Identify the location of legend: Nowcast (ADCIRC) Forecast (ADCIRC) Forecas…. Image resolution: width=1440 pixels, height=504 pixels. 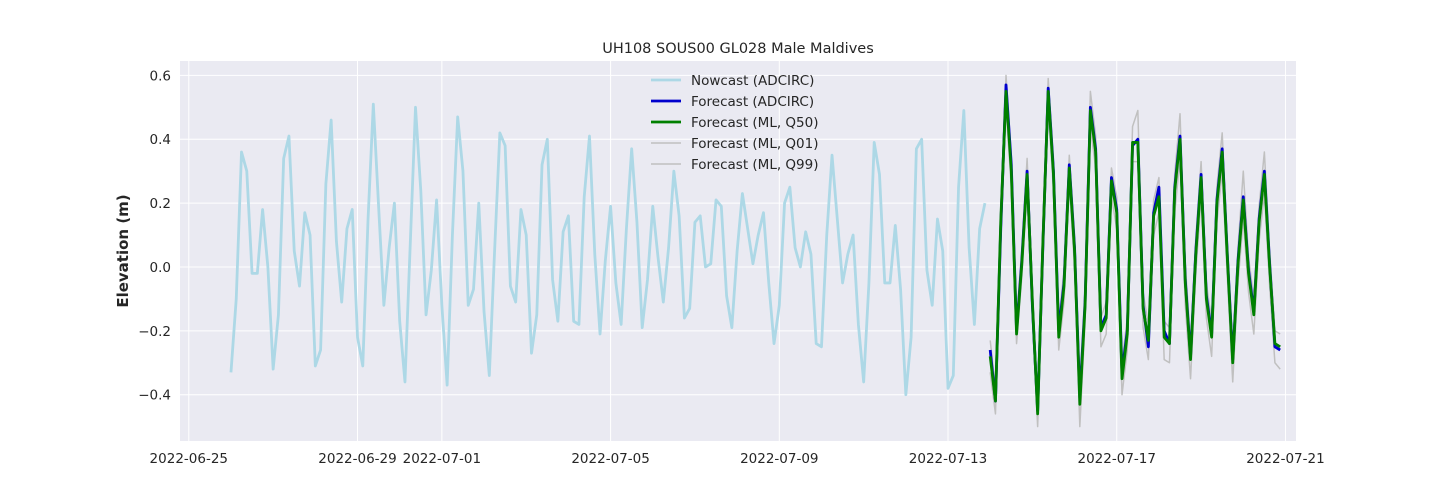
(735, 123).